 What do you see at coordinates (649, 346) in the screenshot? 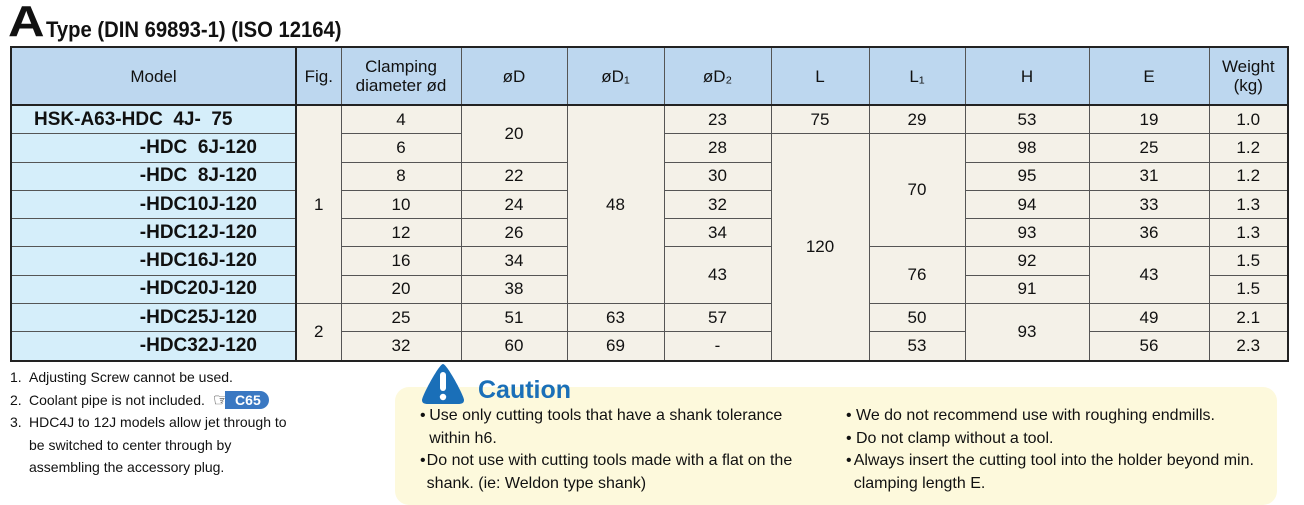
I see `table-row: -HDC32J-120 32 60 69- 53 56 2.3` at bounding box center [649, 346].